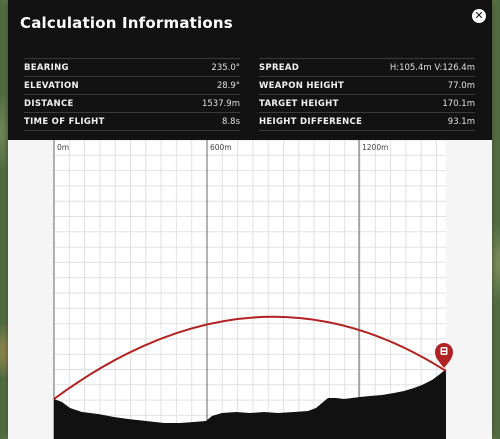  I want to click on stat-label: ELEVATION, so click(51, 85).